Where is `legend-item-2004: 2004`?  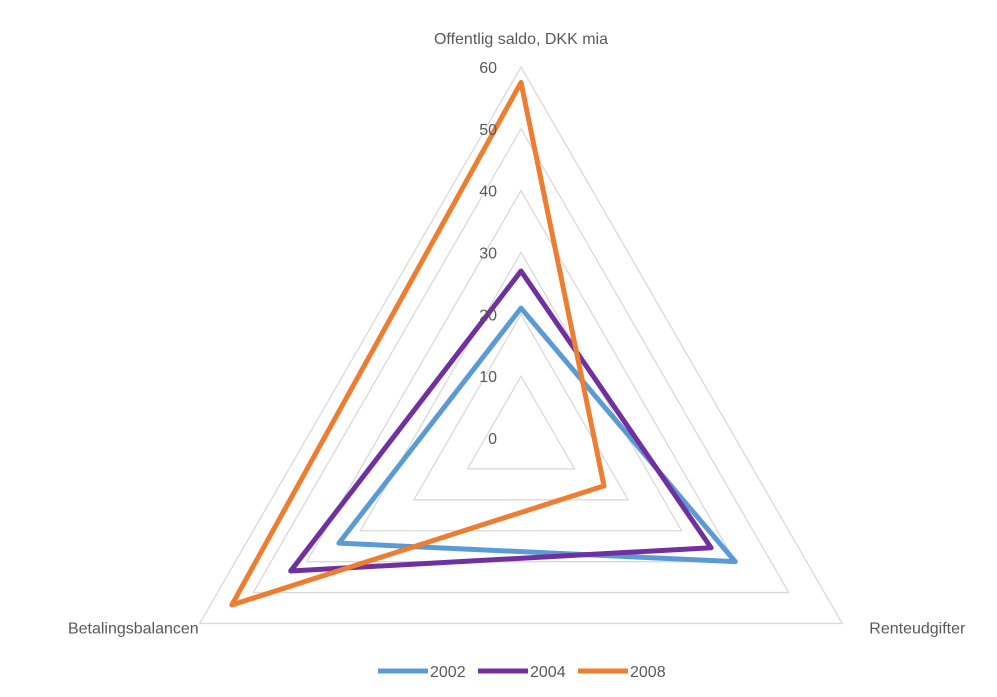
legend-item-2004: 2004 is located at coordinates (522, 672).